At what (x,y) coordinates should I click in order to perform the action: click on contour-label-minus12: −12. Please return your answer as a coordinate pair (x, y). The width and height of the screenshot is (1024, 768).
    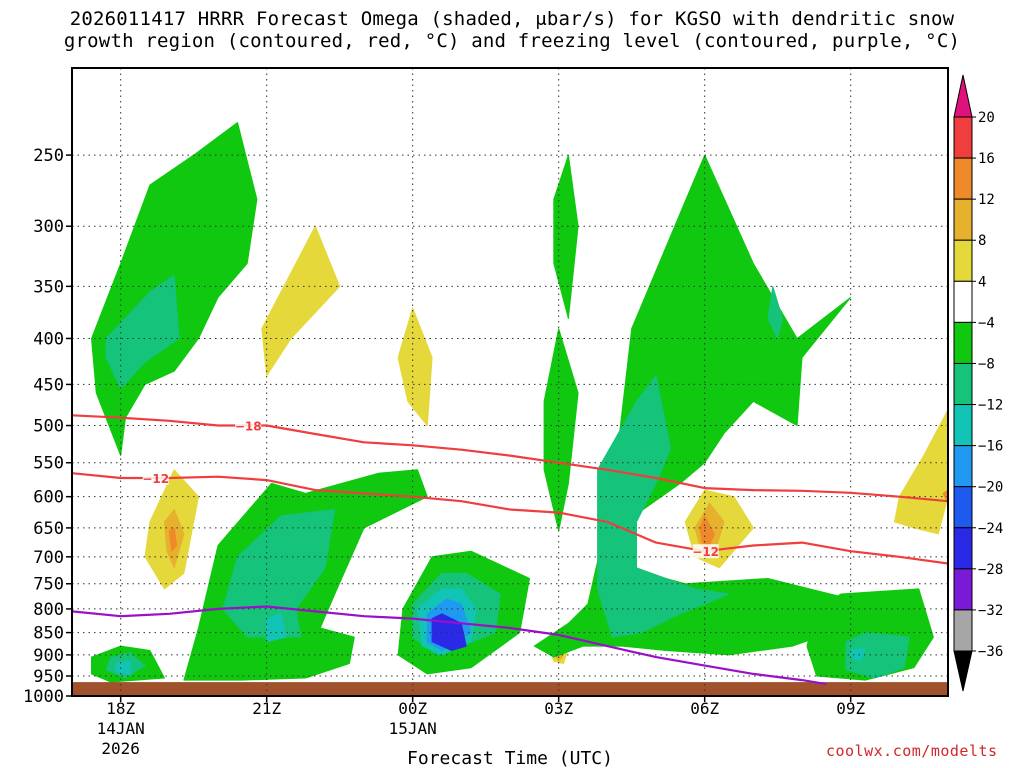
    Looking at the image, I should click on (155, 479).